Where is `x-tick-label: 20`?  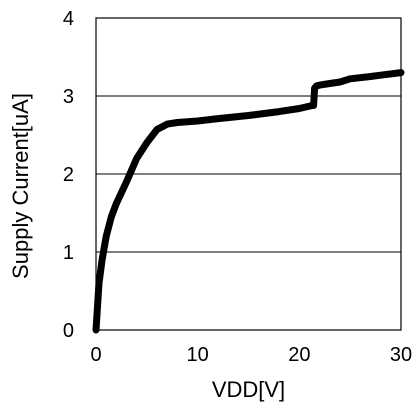
x-tick-label: 20 is located at coordinates (299, 355).